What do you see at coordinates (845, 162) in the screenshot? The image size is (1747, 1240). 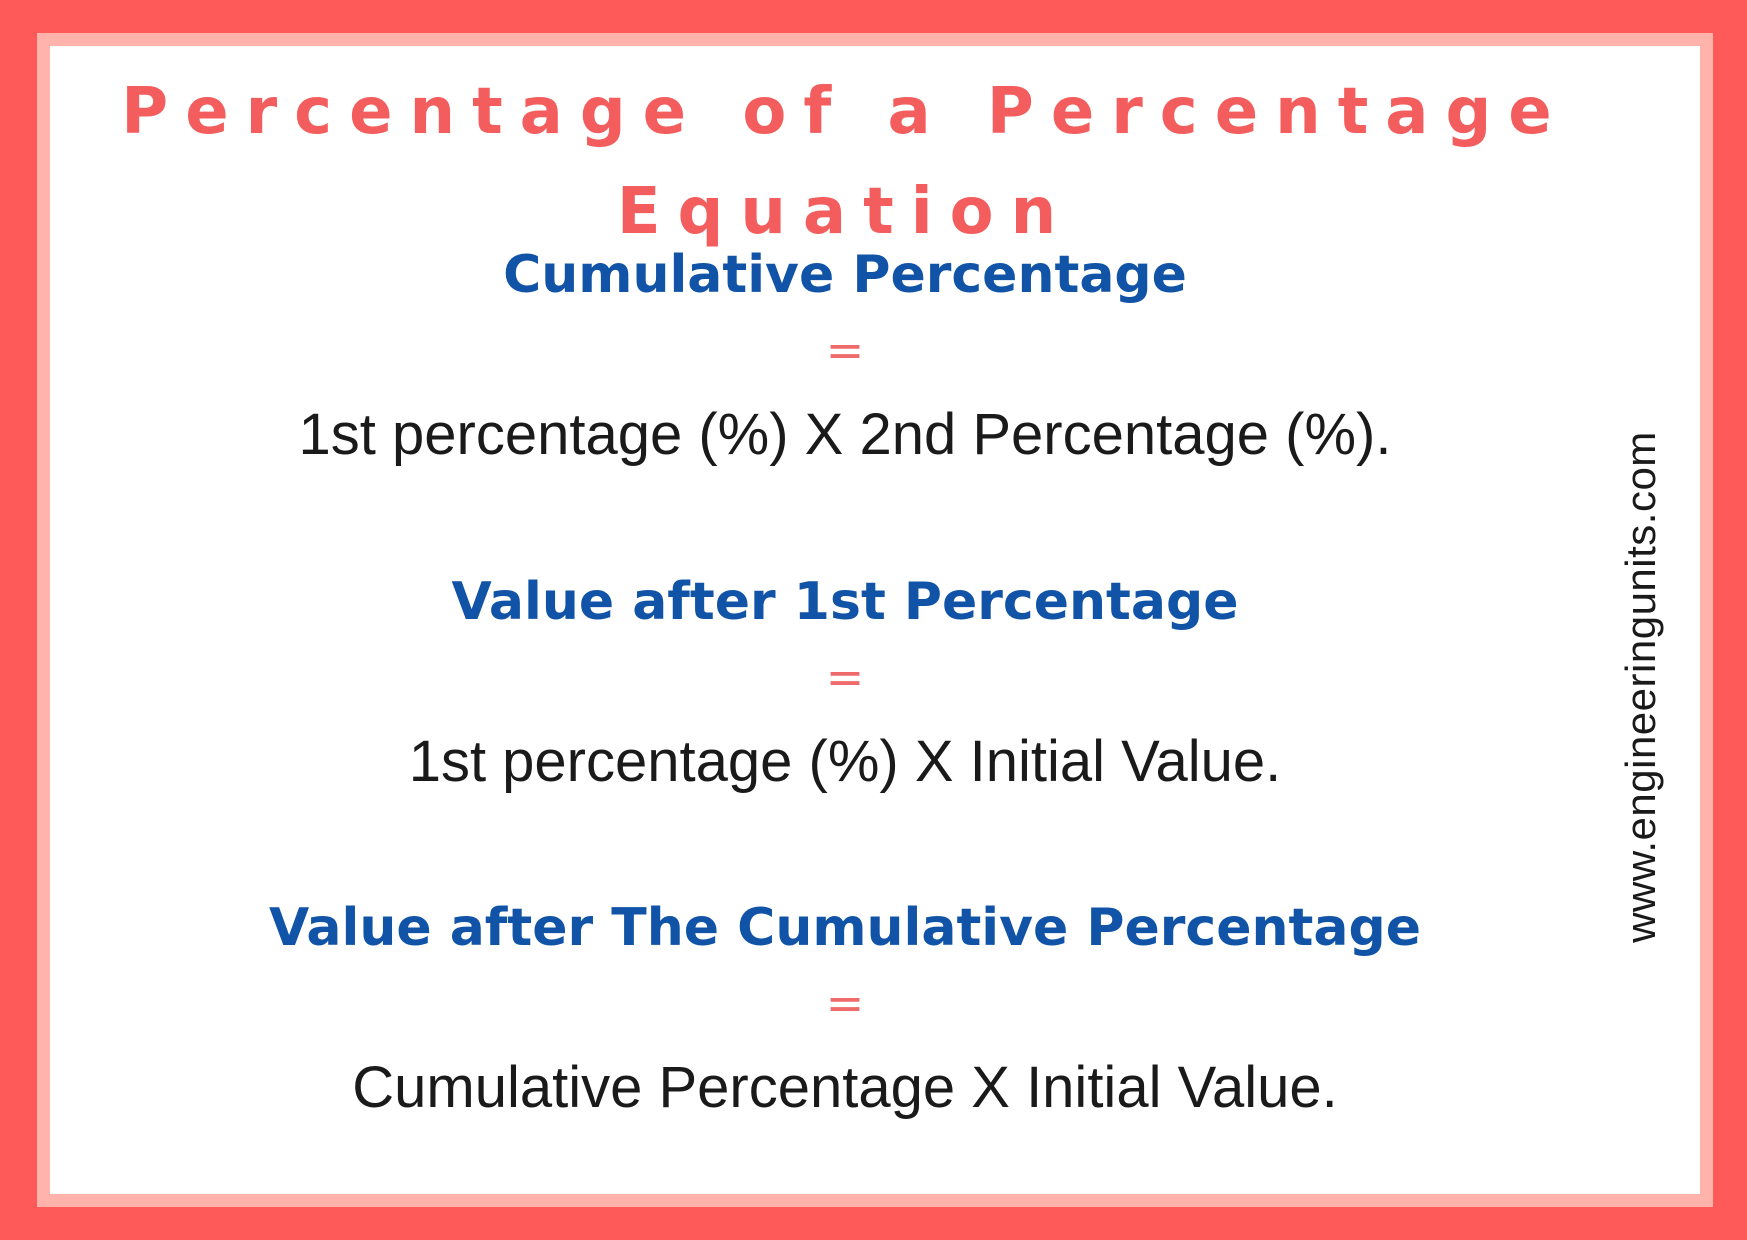 I see `page-title: Percentage of a Percentage Equation` at bounding box center [845, 162].